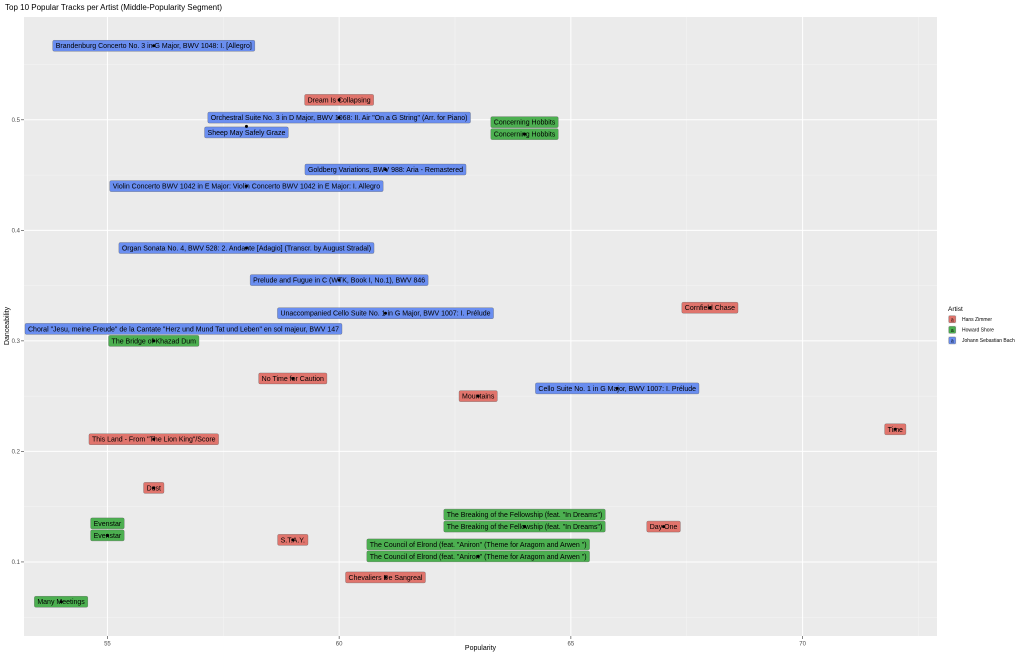  I want to click on y-tick-label: 0.5, so click(16, 121).